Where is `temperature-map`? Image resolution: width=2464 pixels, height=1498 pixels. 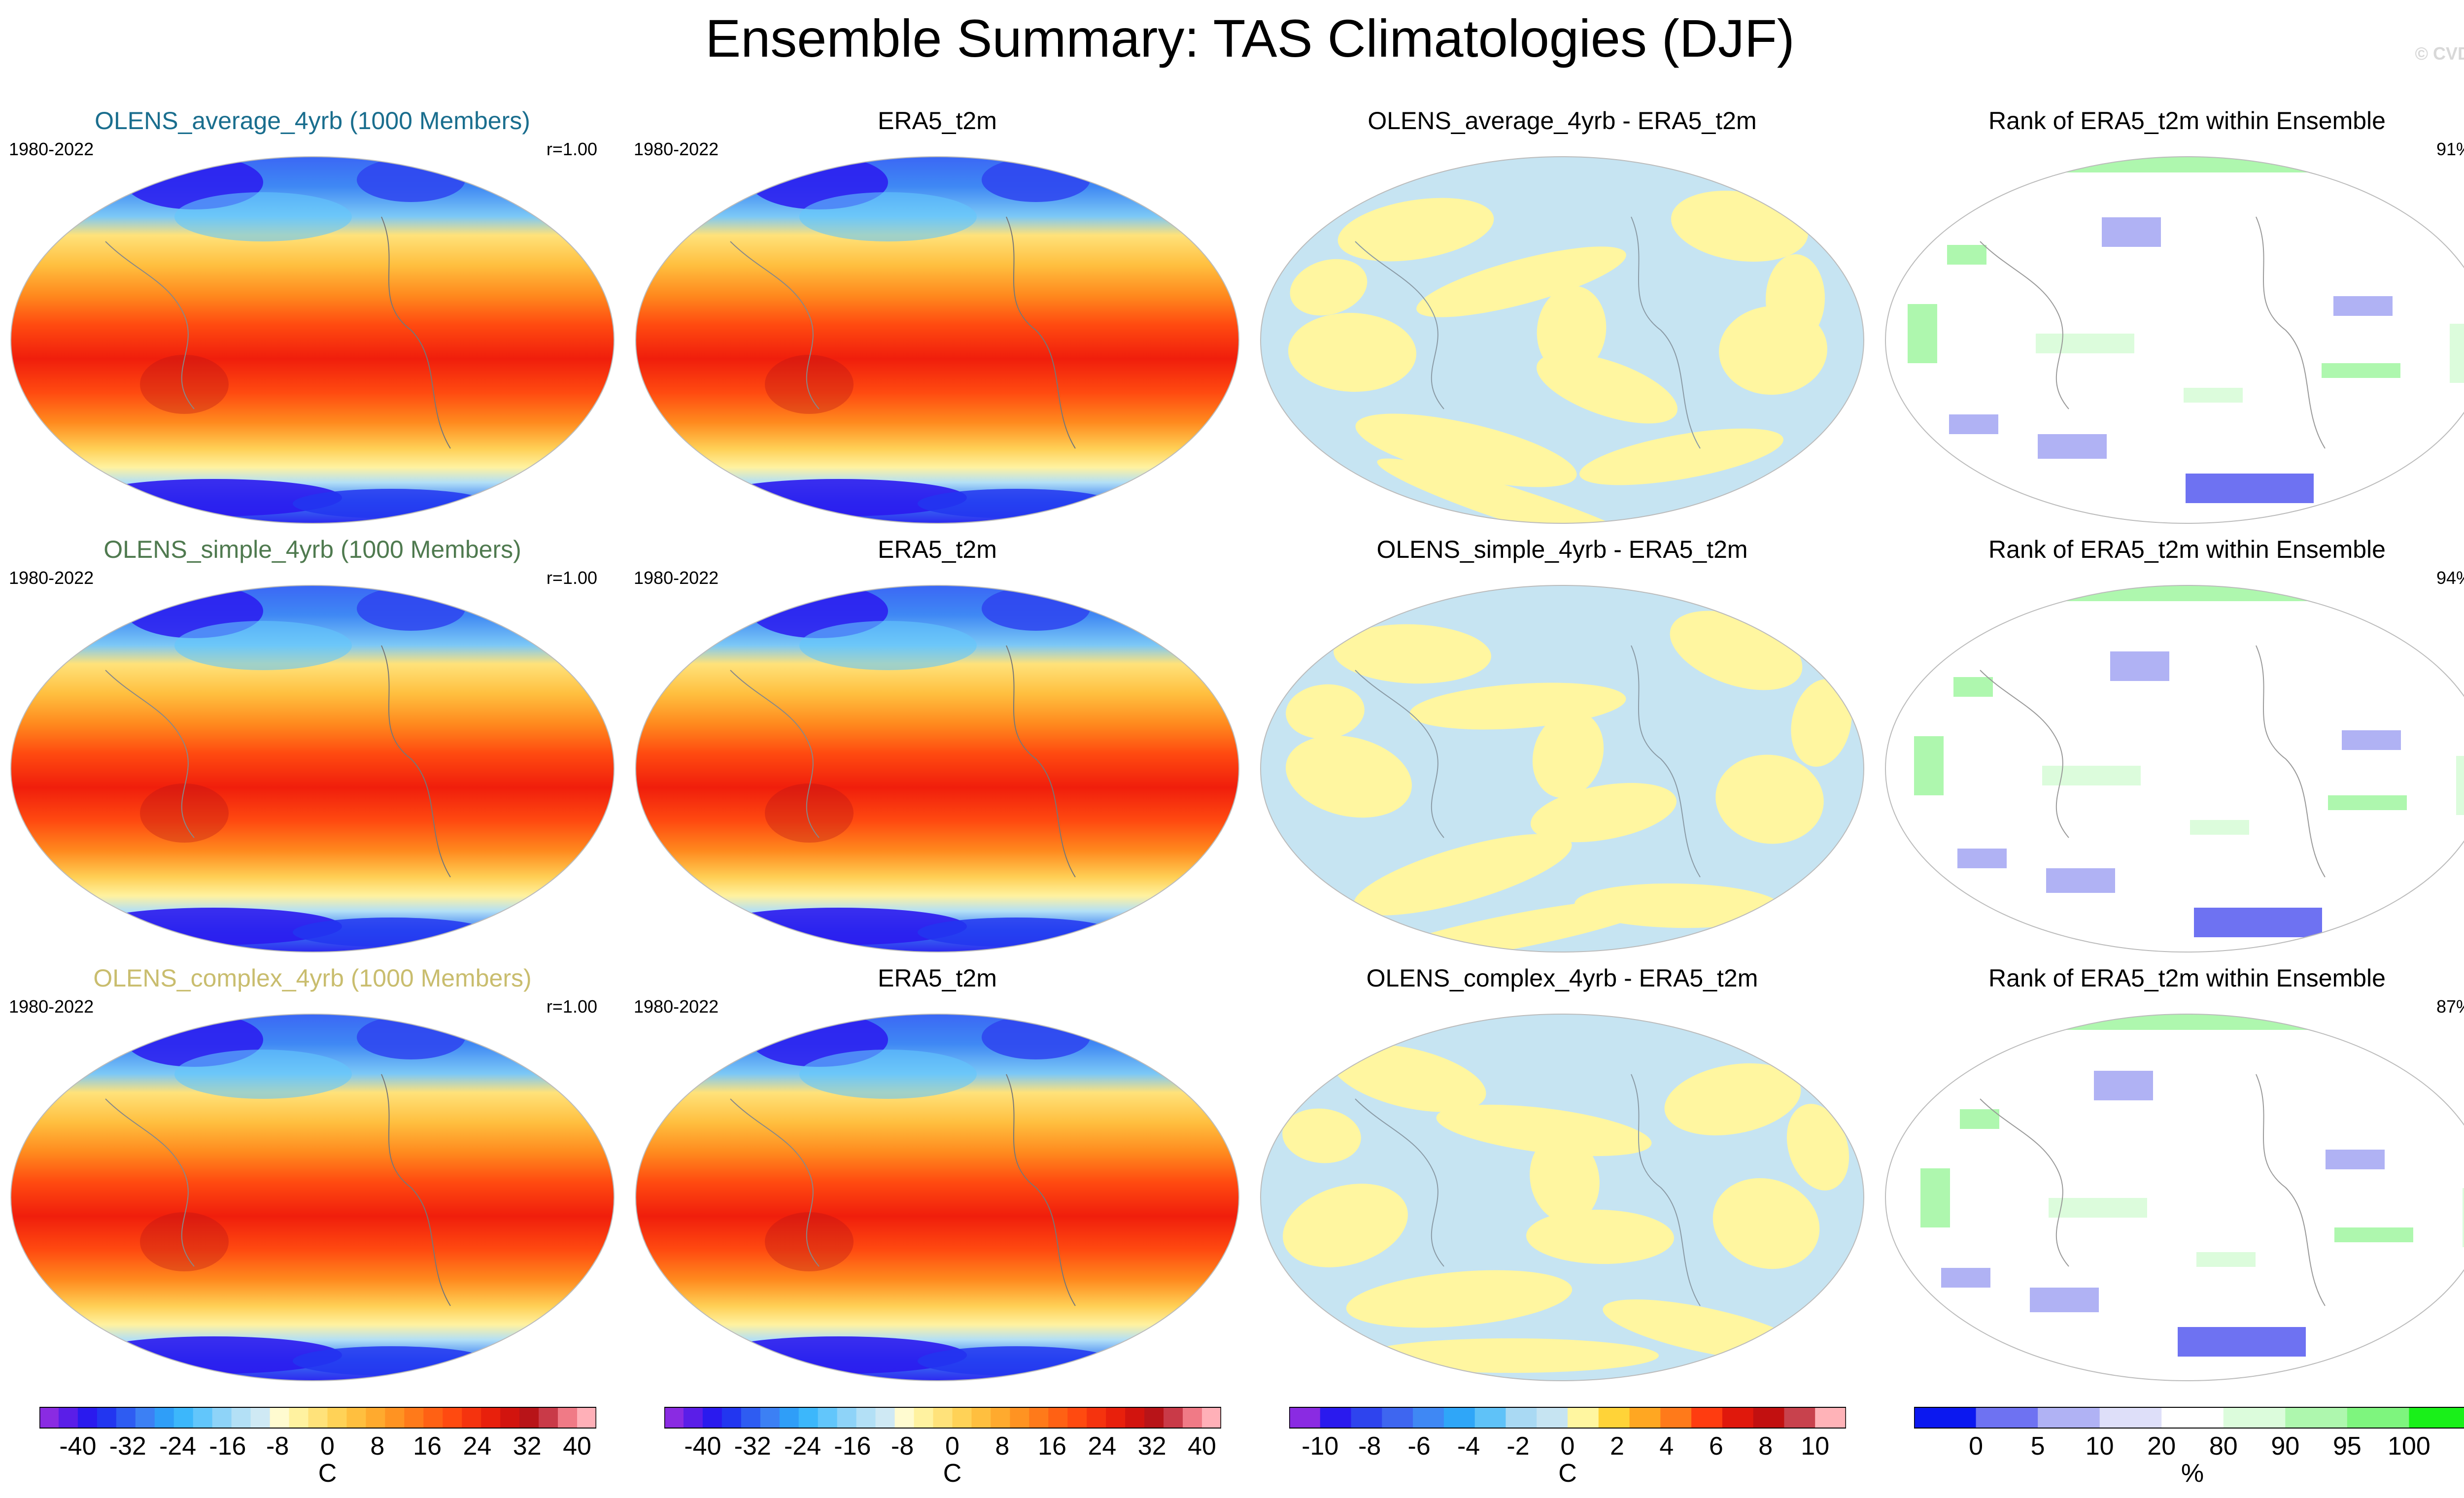 temperature-map is located at coordinates (312, 768).